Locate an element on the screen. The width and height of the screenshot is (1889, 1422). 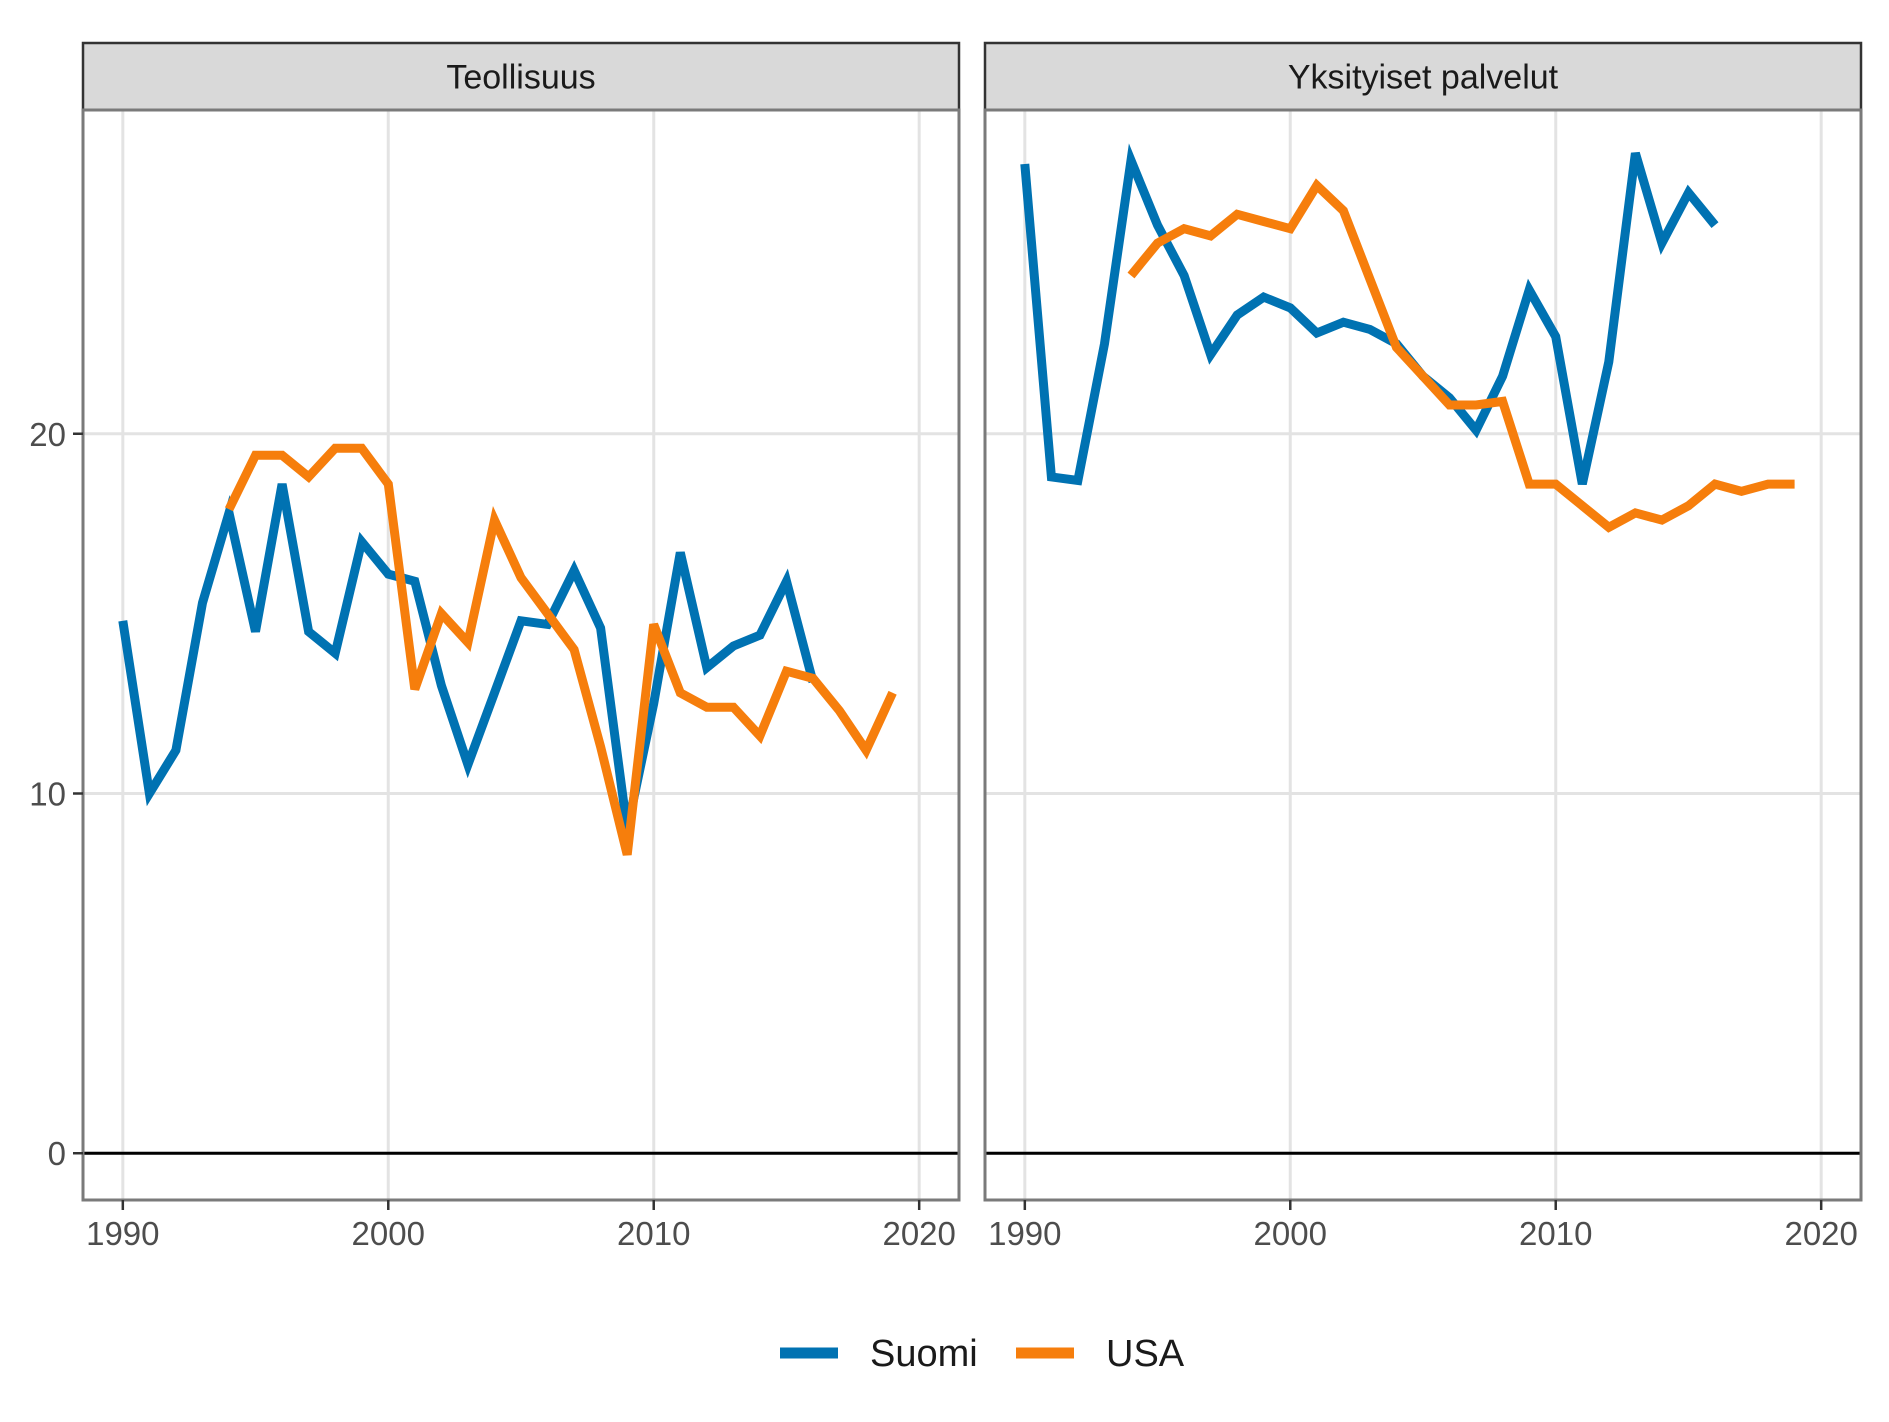
panel-title: Yksityiset palvelut is located at coordinates (1423, 78).